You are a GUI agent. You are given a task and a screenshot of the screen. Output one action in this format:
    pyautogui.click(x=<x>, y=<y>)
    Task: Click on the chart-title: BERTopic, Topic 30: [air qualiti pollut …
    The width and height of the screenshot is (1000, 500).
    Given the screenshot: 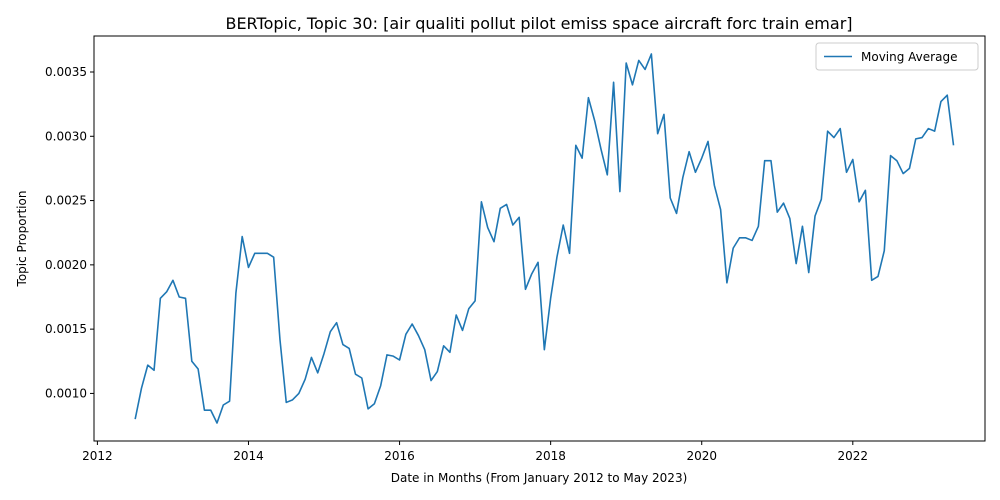 What is the action you would take?
    pyautogui.click(x=538, y=23)
    